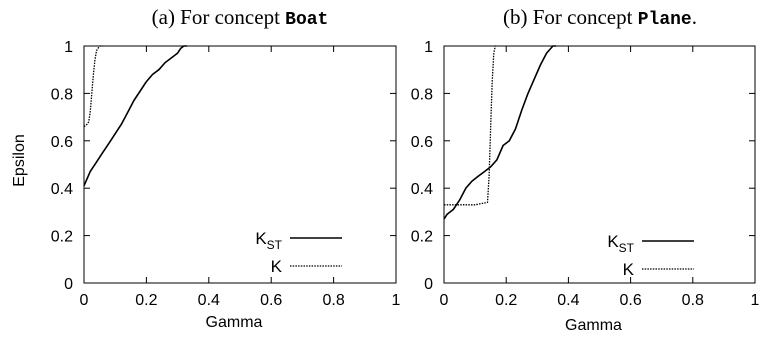 Image resolution: width=759 pixels, height=337 pixels. What do you see at coordinates (694, 17) in the screenshot?
I see `chart-title-suffix: .` at bounding box center [694, 17].